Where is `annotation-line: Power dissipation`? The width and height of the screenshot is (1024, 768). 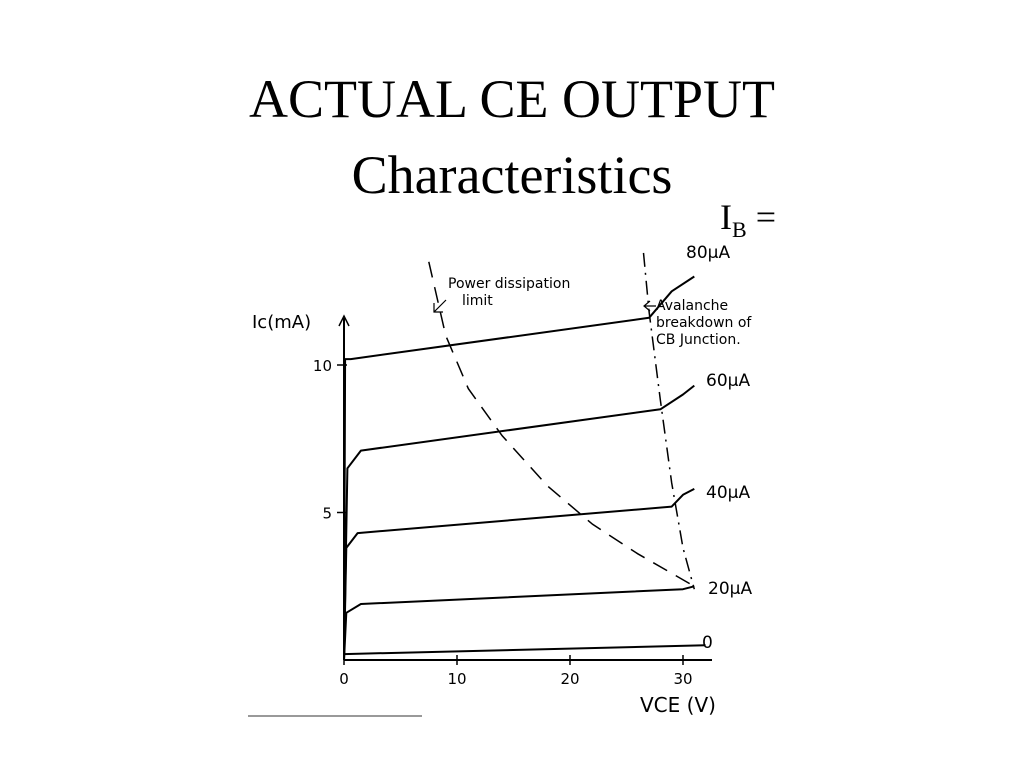
annotation-line: Power dissipation is located at coordinates (509, 284).